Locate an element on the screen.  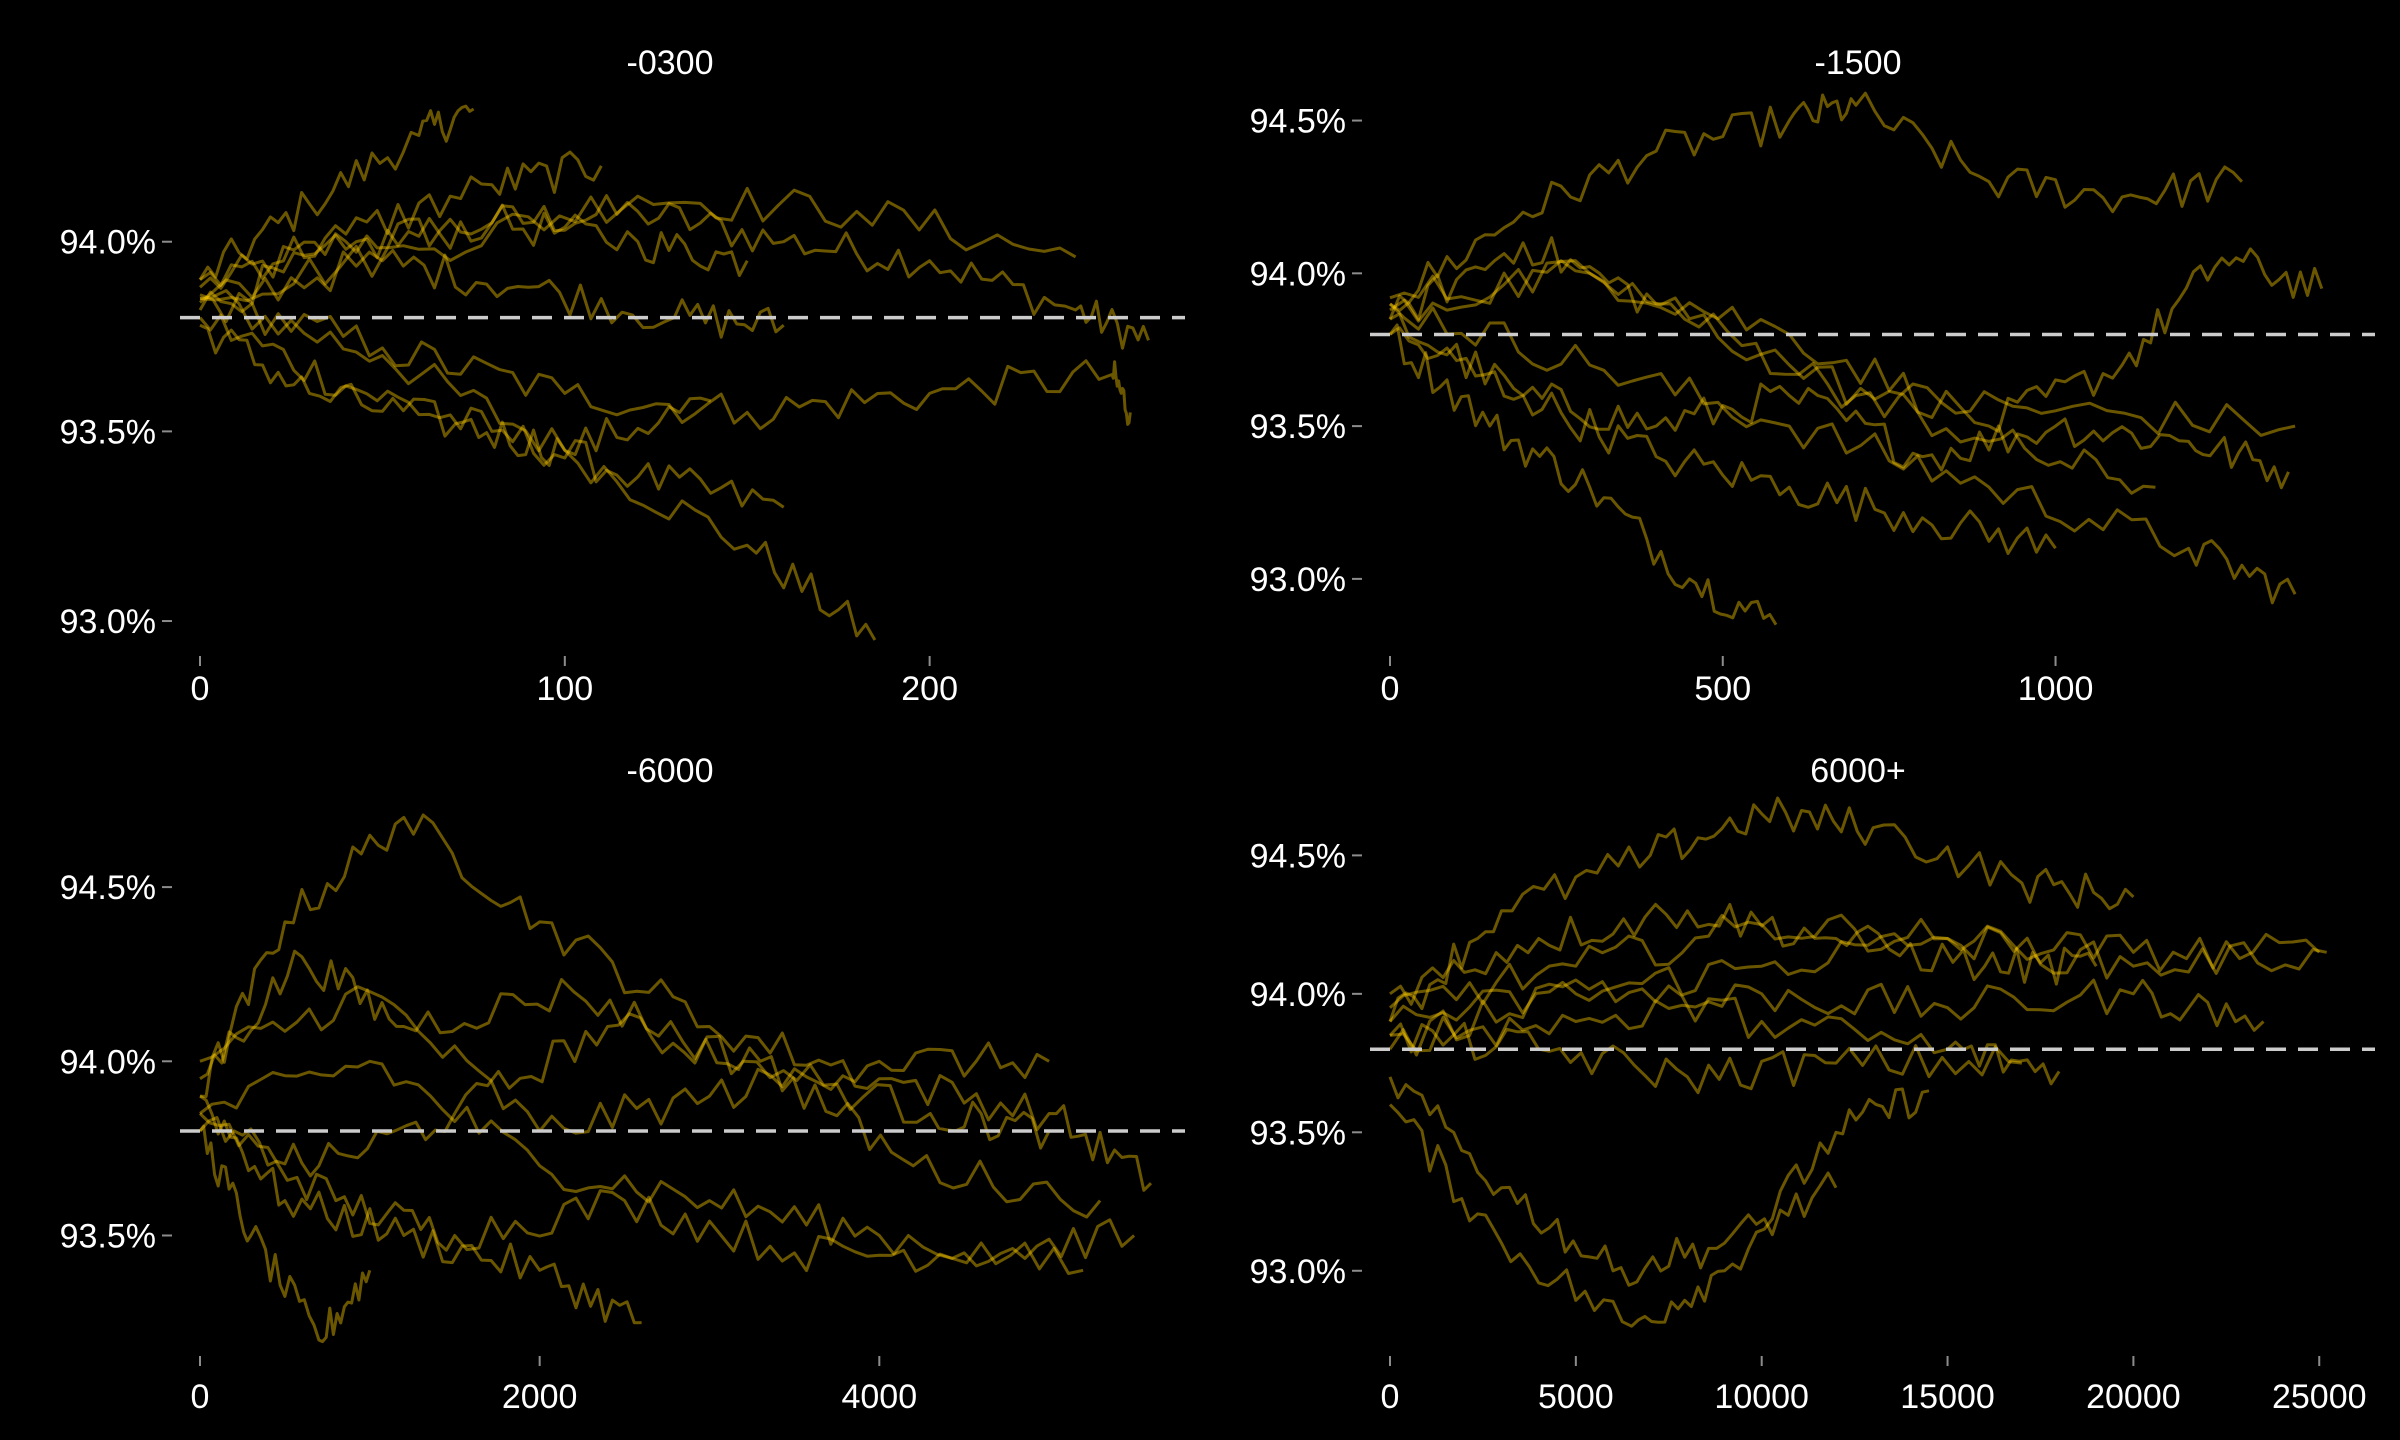
x-tick-label: 1000 is located at coordinates (2056, 689).